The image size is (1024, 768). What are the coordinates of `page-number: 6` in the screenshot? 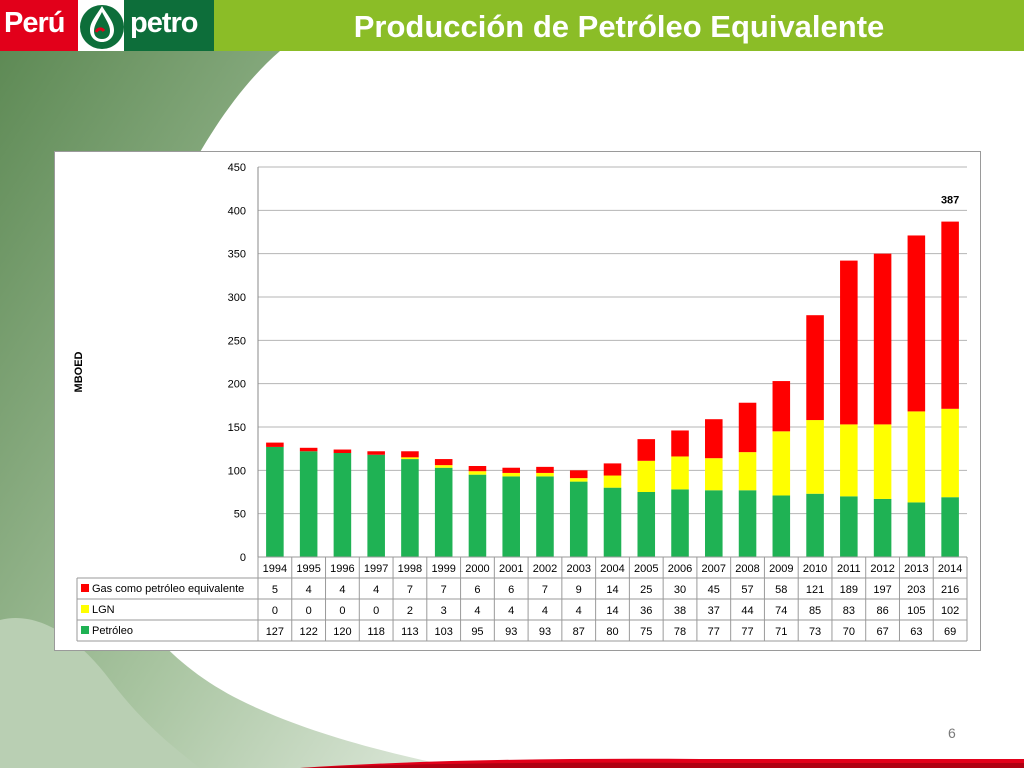 It's located at (952, 733).